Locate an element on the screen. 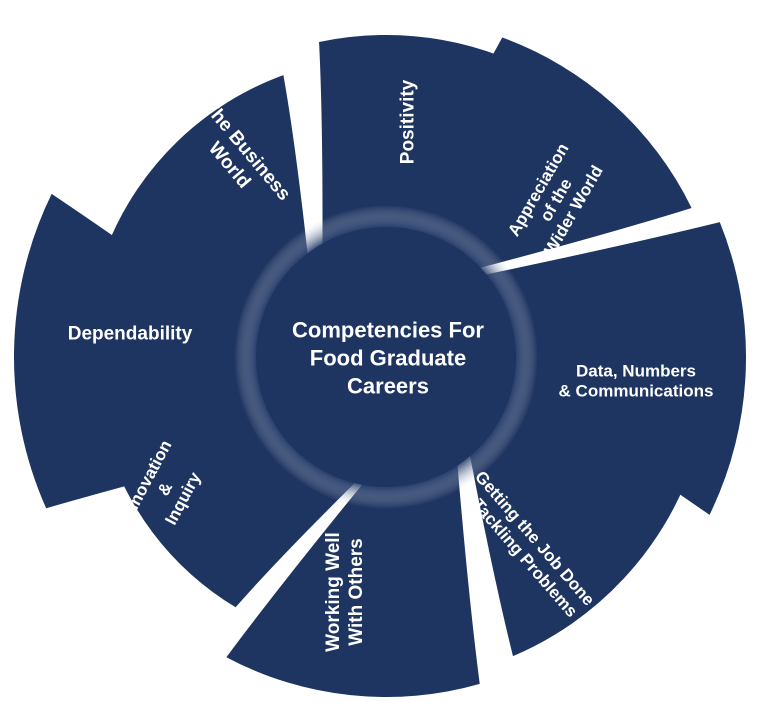  center-title-line: Competencies For is located at coordinates (388, 330).